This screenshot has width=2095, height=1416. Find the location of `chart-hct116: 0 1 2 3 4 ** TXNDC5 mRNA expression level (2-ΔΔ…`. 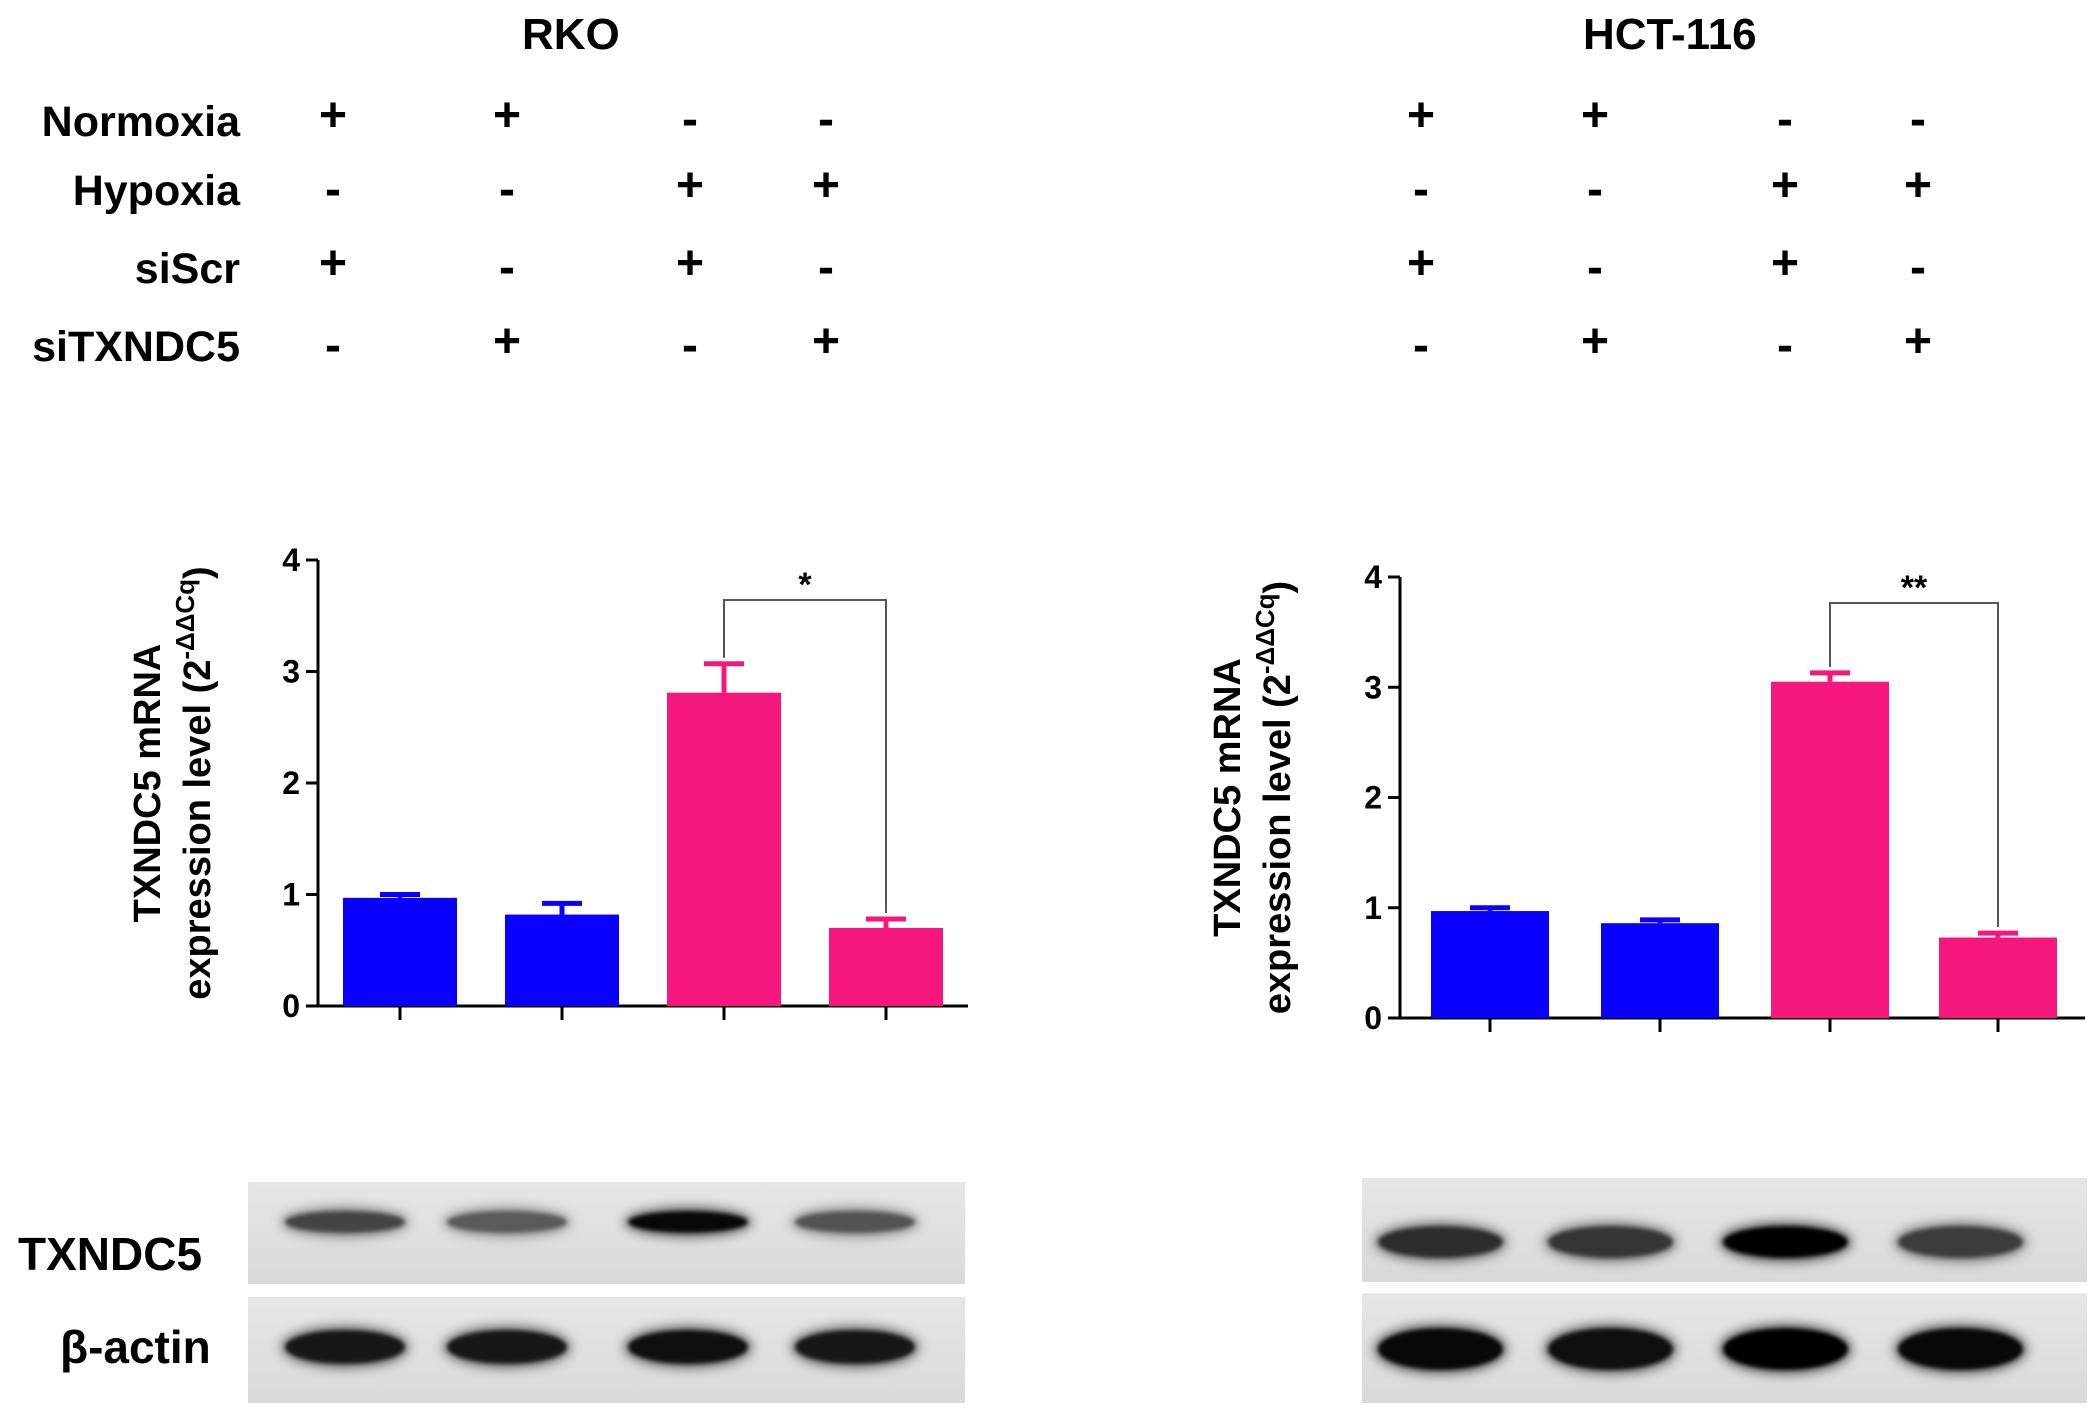

chart-hct116: 0 1 2 3 4 ** TXNDC5 mRNA expression level (2-ΔΔ… is located at coordinates (1646, 797).